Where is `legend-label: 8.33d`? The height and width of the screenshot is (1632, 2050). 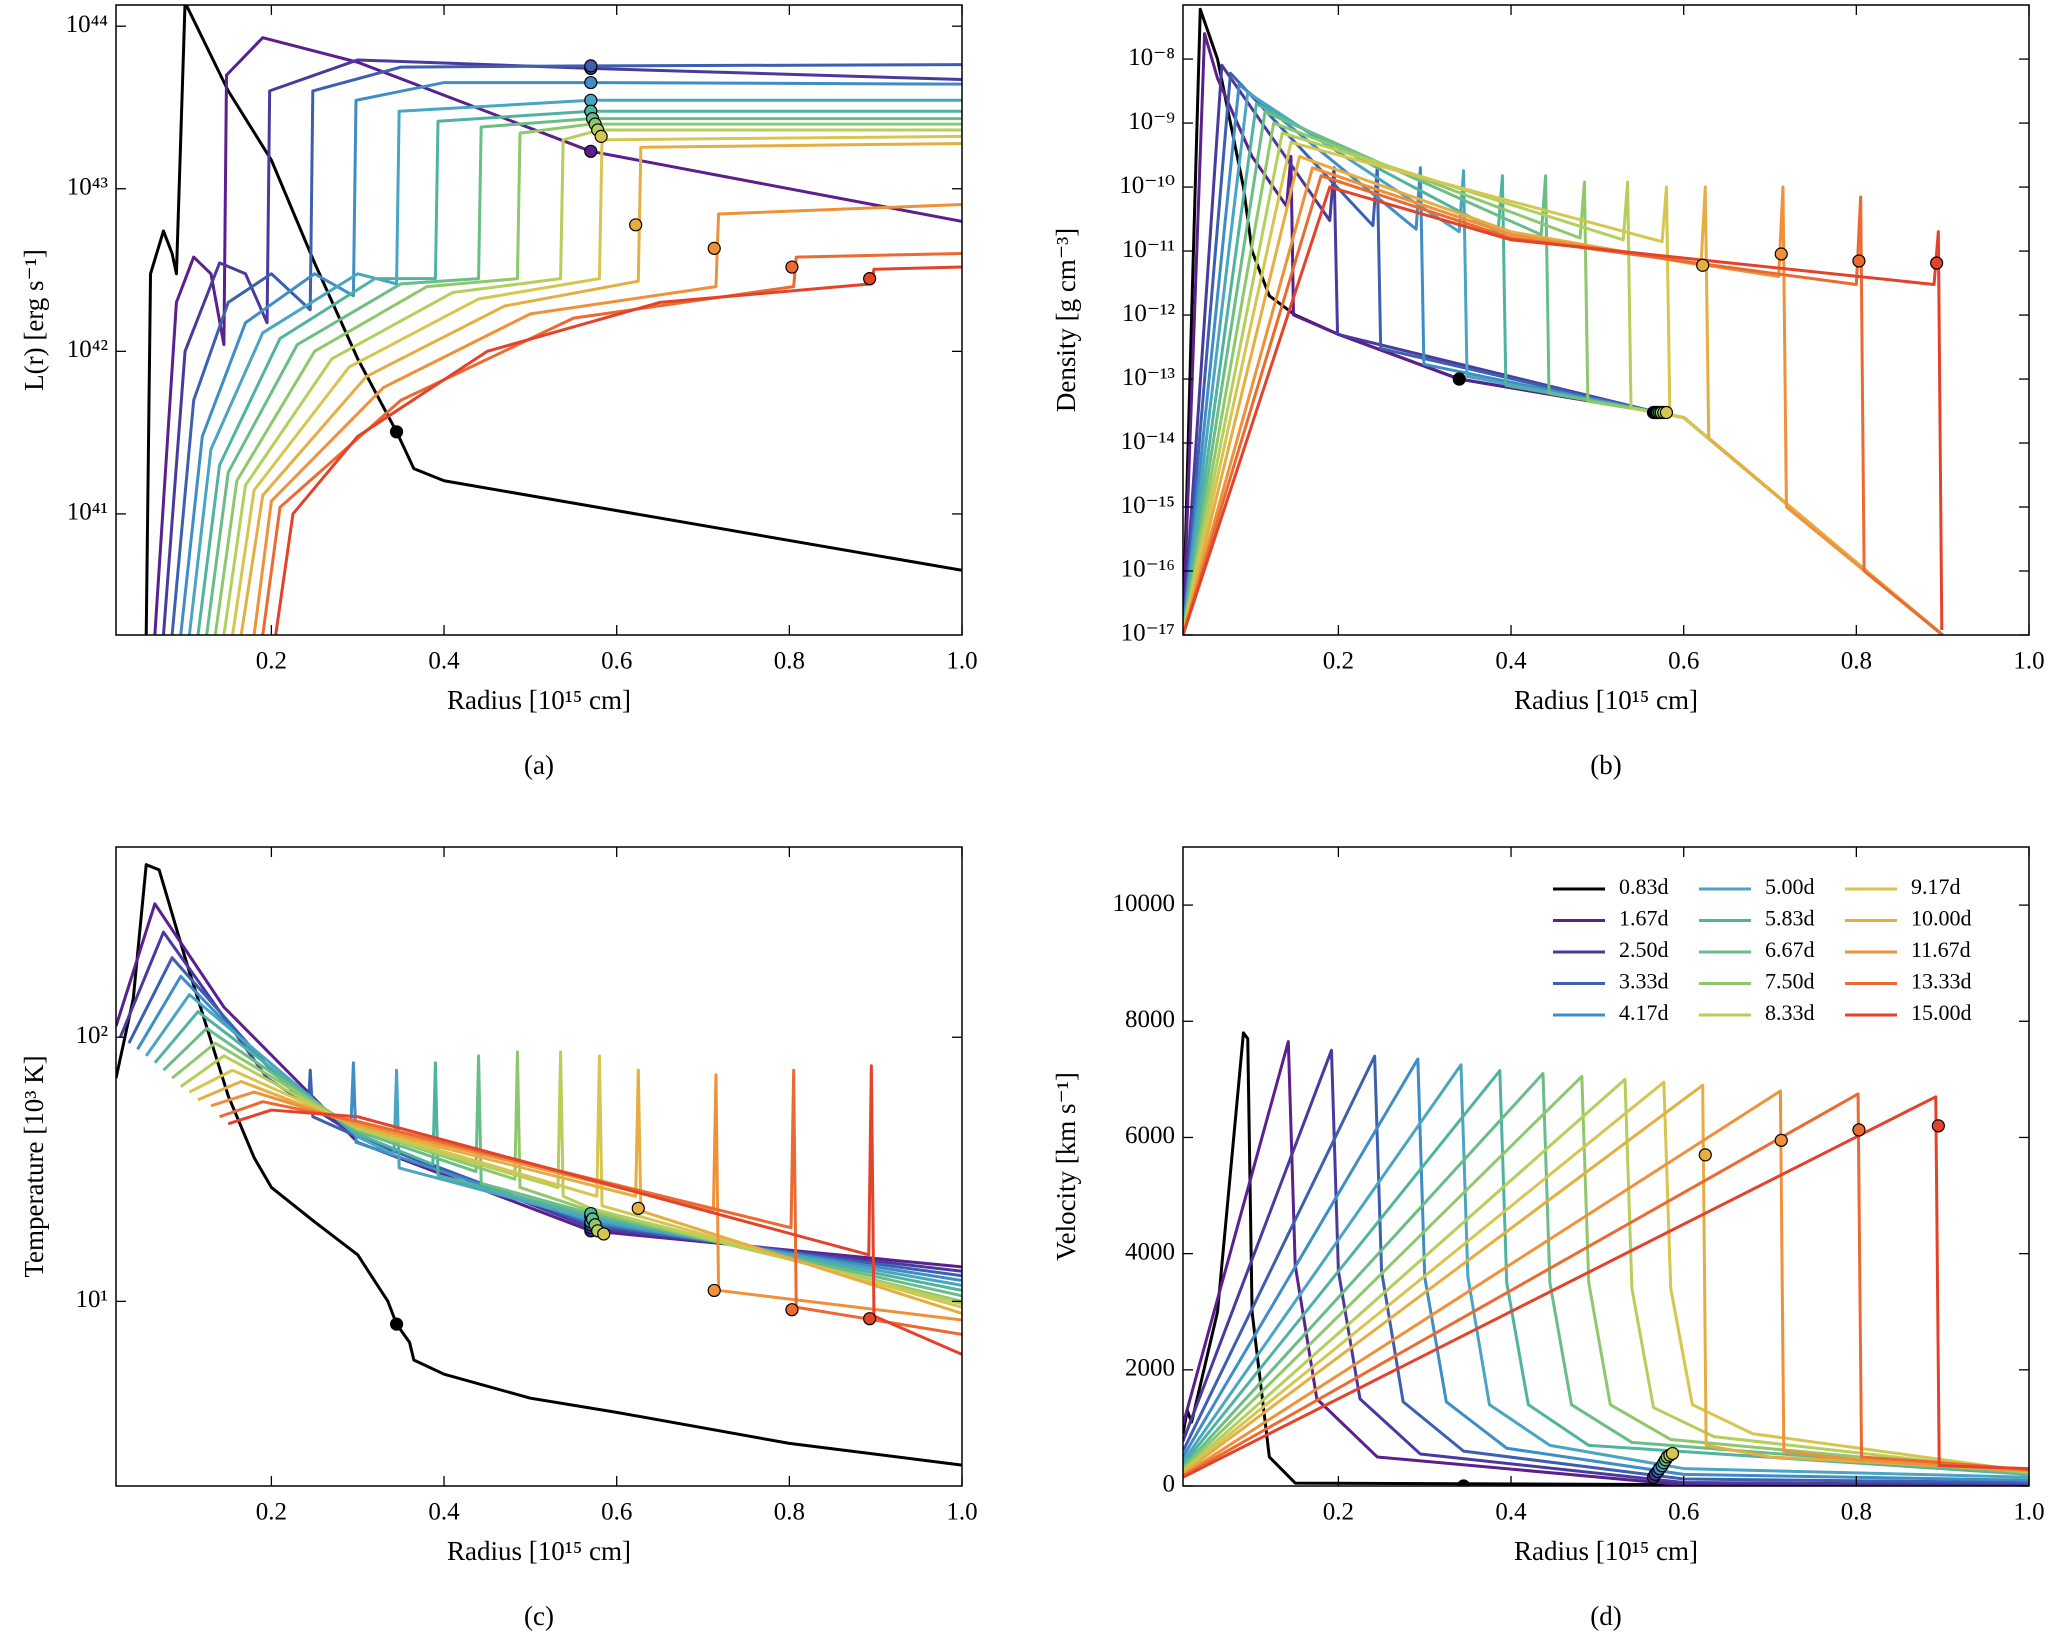 legend-label: 8.33d is located at coordinates (1790, 1012).